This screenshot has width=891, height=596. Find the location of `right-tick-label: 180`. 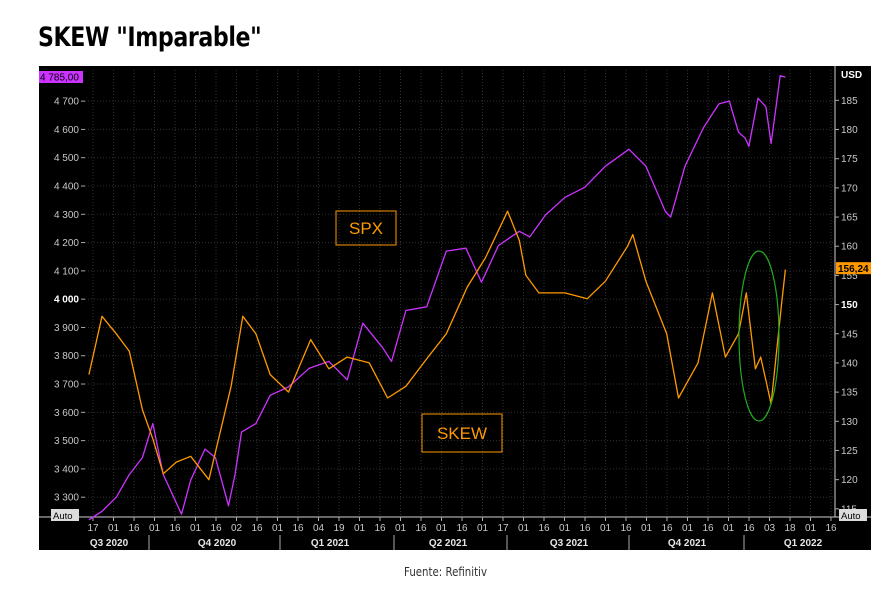

right-tick-label: 180 is located at coordinates (849, 130).